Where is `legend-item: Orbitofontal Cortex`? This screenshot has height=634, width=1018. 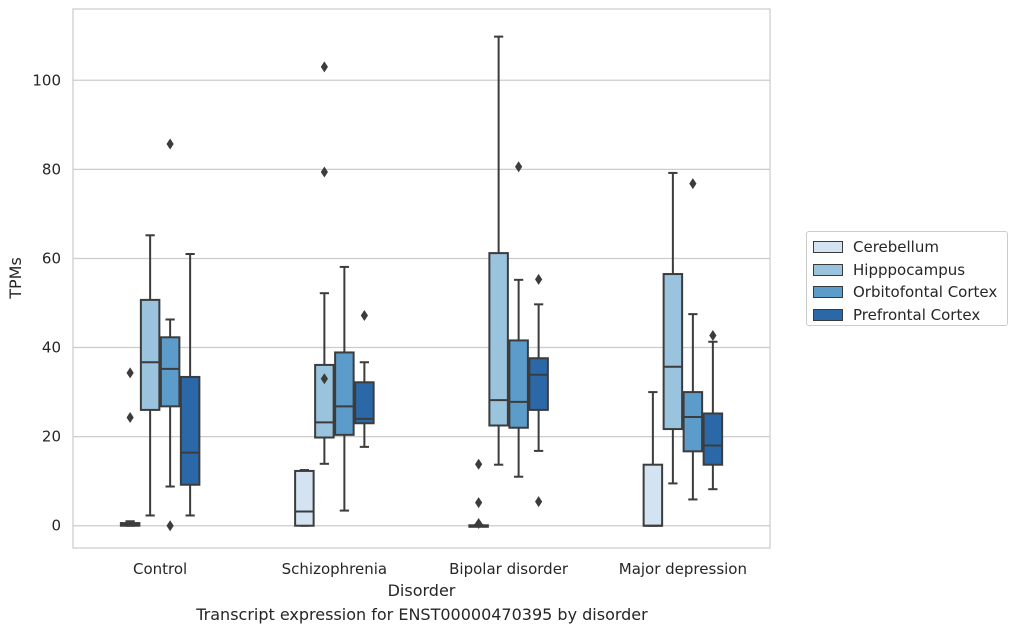 legend-item: Orbitofontal Cortex is located at coordinates (910, 292).